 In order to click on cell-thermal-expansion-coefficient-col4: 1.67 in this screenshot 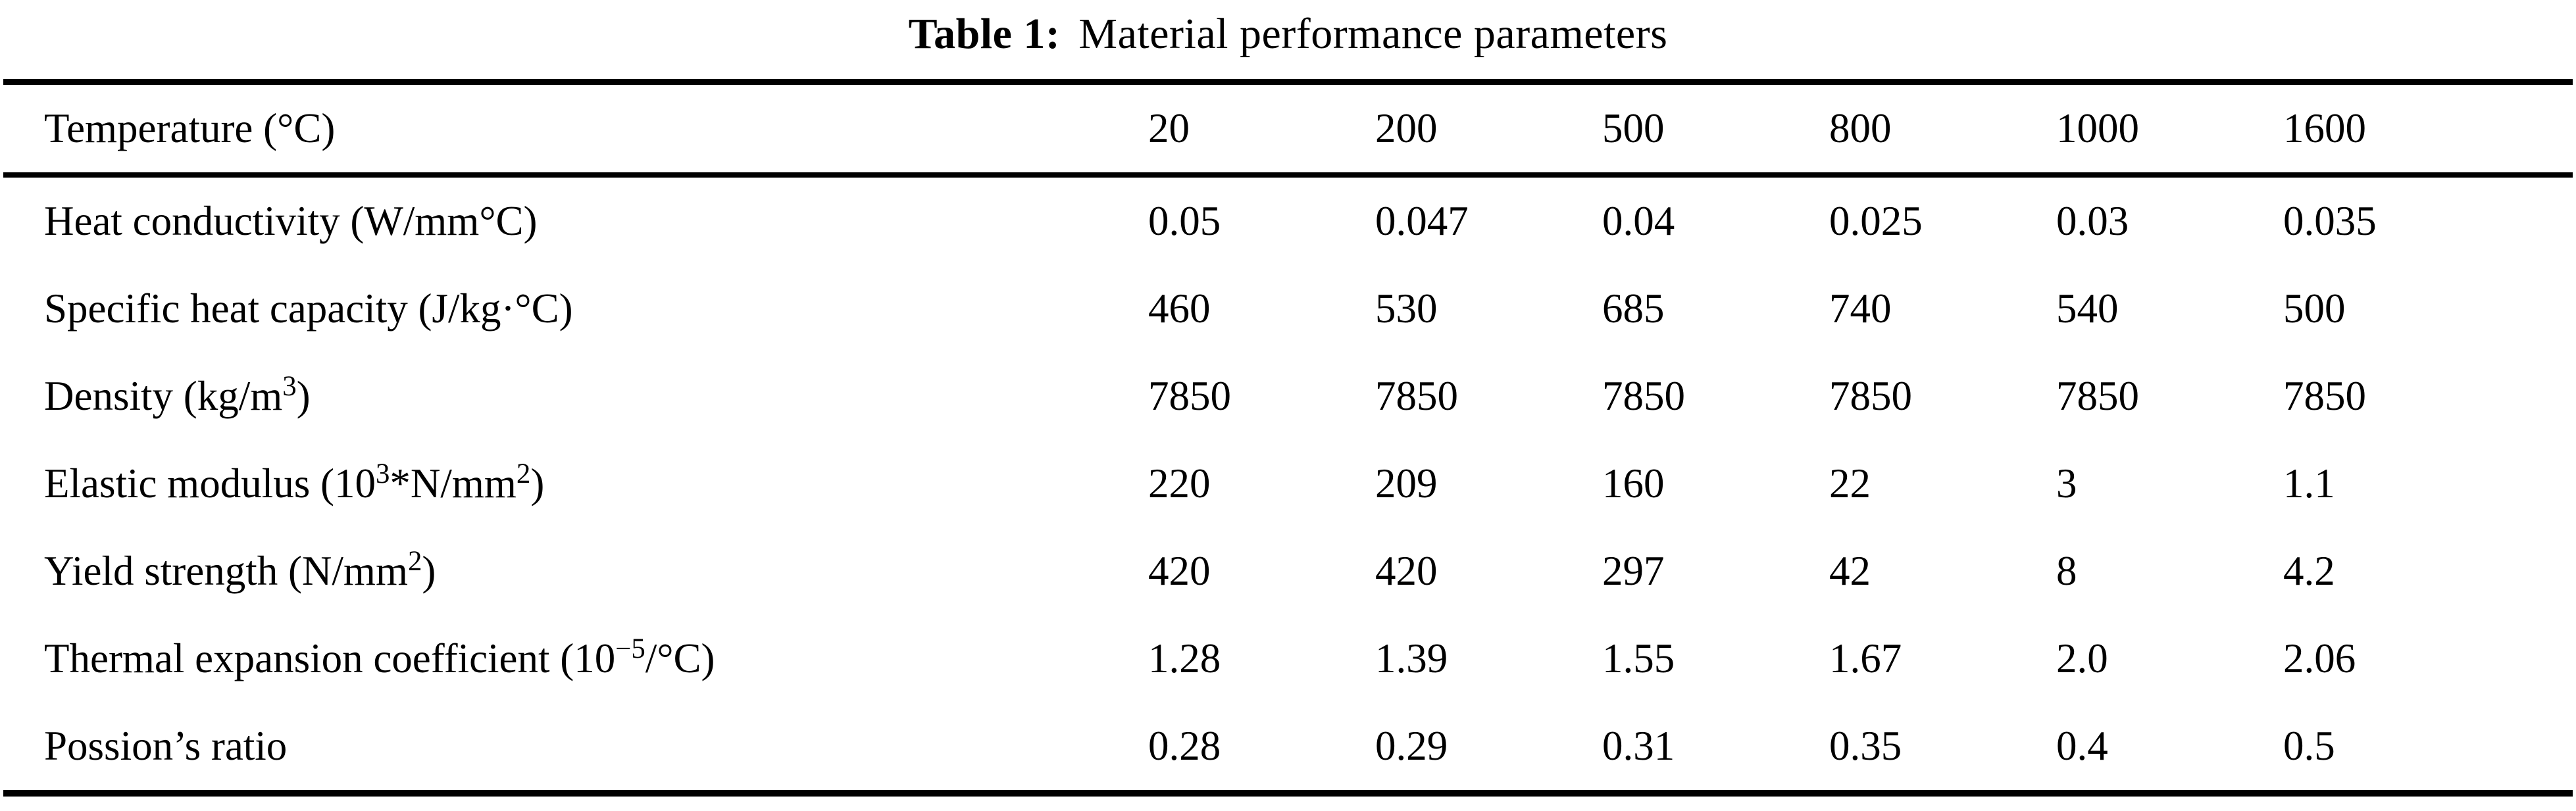, I will do `click(1865, 658)`.